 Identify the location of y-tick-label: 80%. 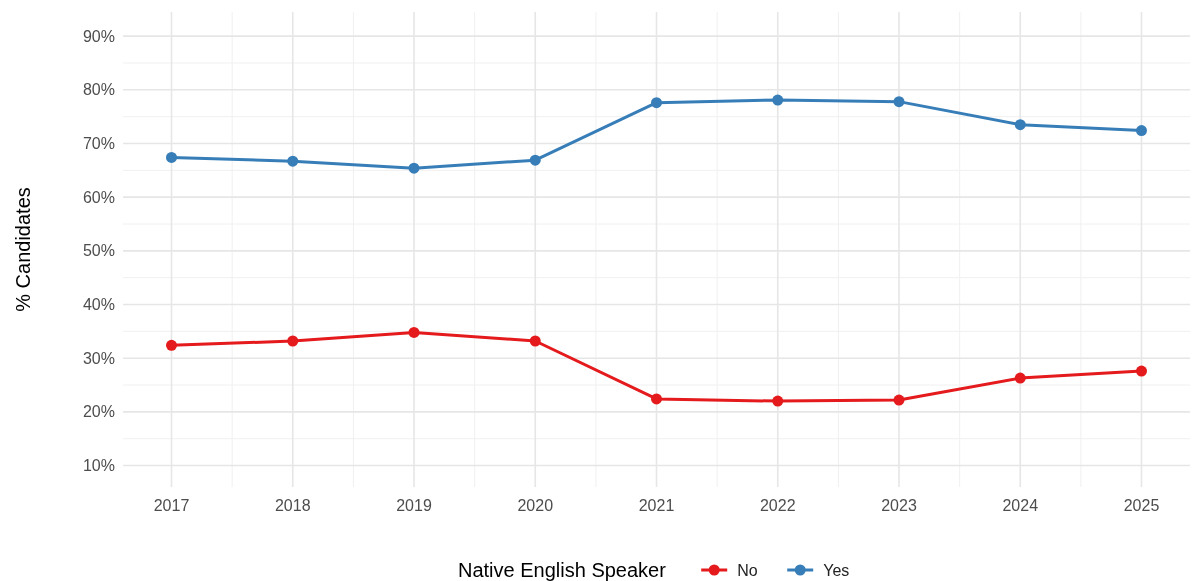
(98, 90).